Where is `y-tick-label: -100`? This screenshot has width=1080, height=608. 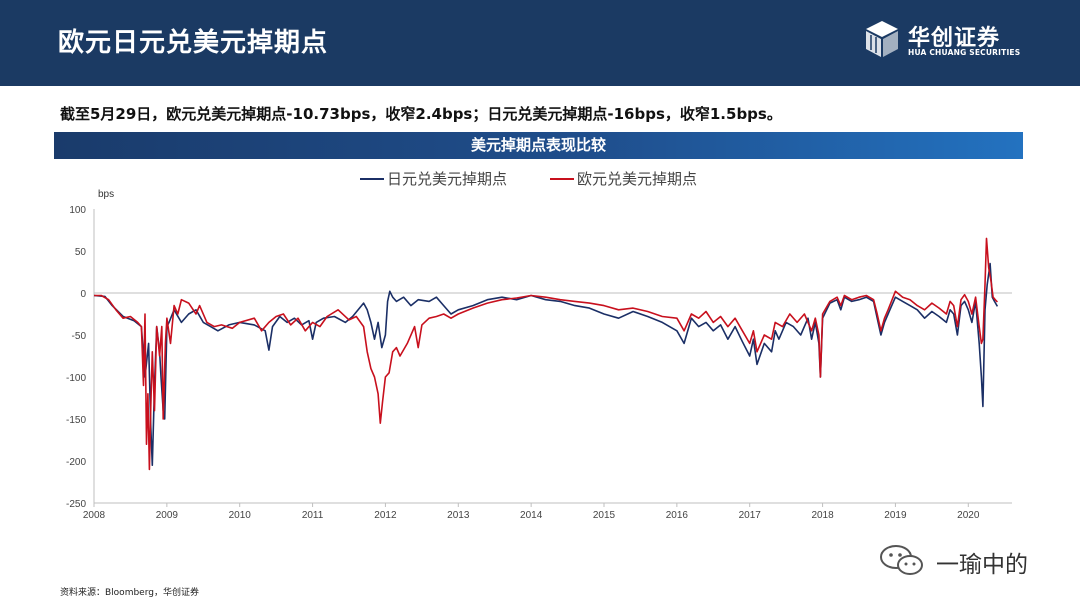
y-tick-label: -100 is located at coordinates (76, 378).